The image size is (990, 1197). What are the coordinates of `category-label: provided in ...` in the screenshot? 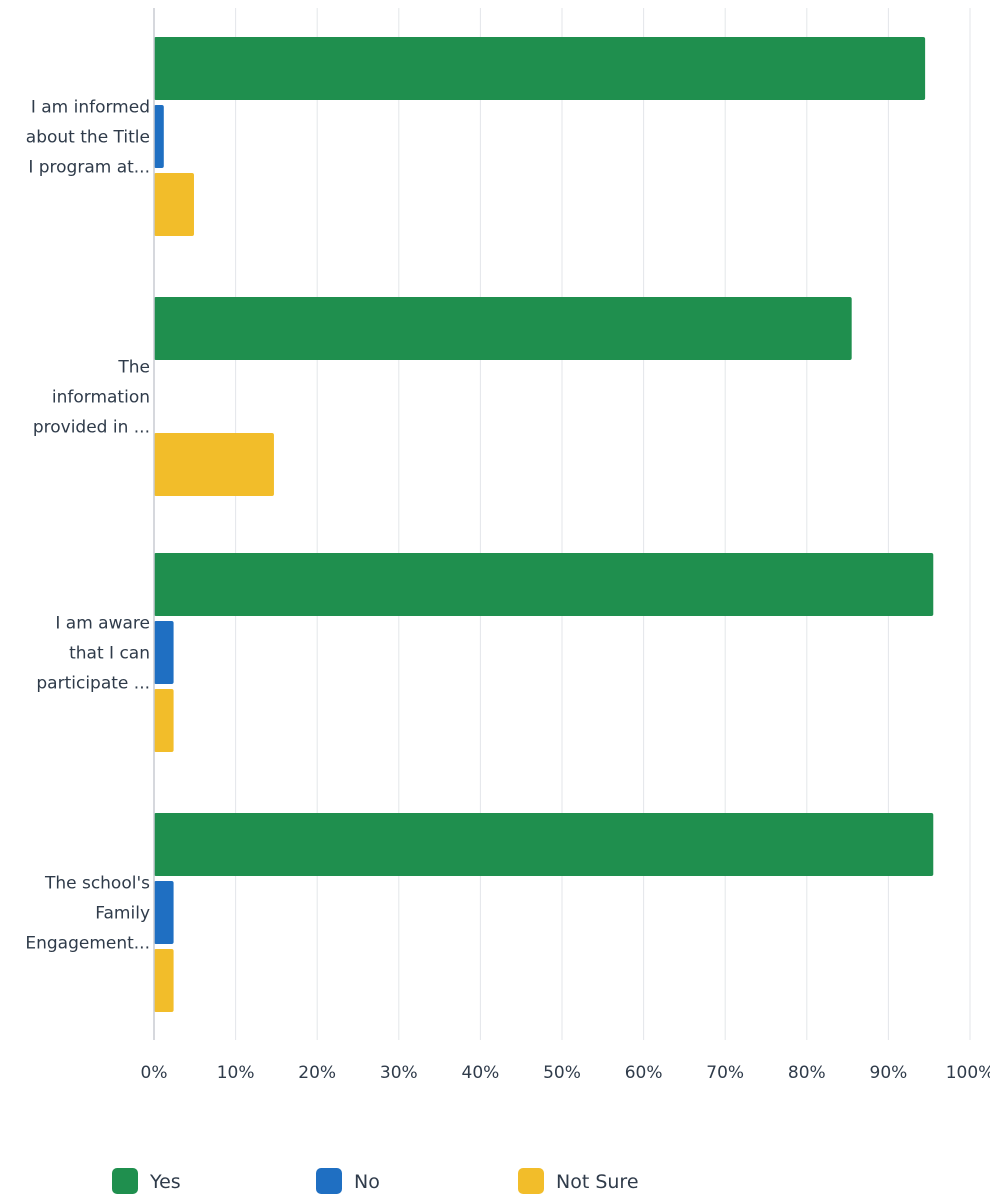 It's located at (91, 428).